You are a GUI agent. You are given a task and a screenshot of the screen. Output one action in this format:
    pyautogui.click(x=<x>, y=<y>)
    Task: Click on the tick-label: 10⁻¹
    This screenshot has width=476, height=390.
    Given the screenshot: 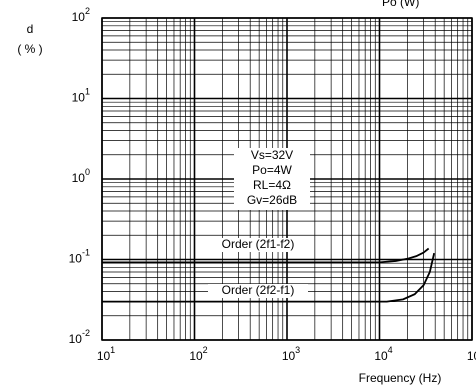 What is the action you would take?
    pyautogui.click(x=79, y=257)
    